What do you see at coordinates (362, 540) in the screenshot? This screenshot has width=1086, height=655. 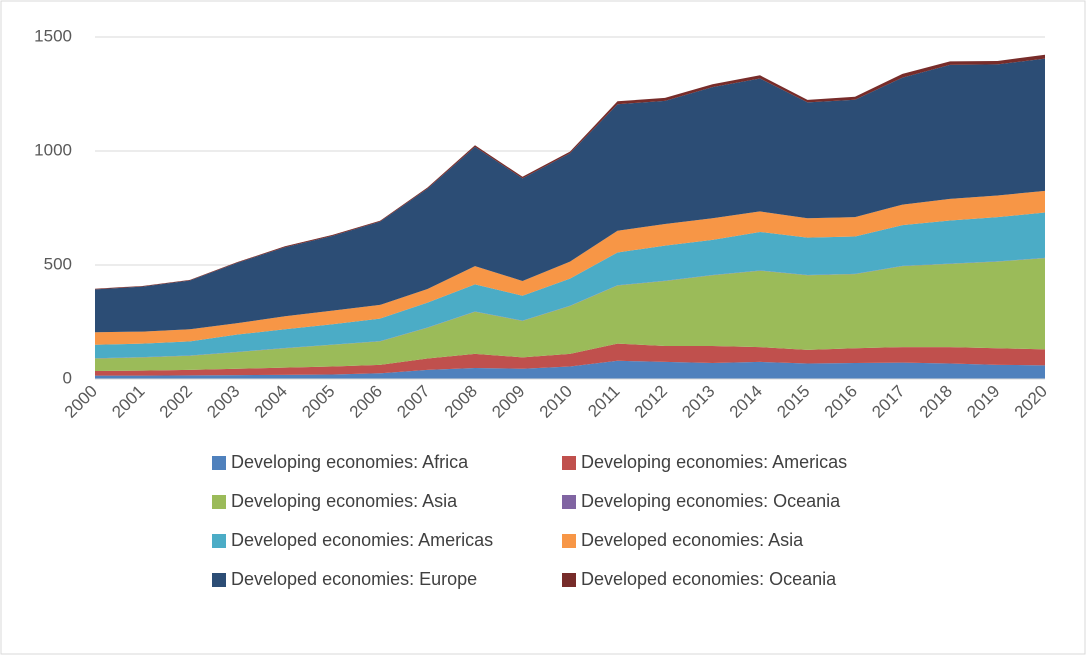 I see `legend-label: Developed economies: Americas` at bounding box center [362, 540].